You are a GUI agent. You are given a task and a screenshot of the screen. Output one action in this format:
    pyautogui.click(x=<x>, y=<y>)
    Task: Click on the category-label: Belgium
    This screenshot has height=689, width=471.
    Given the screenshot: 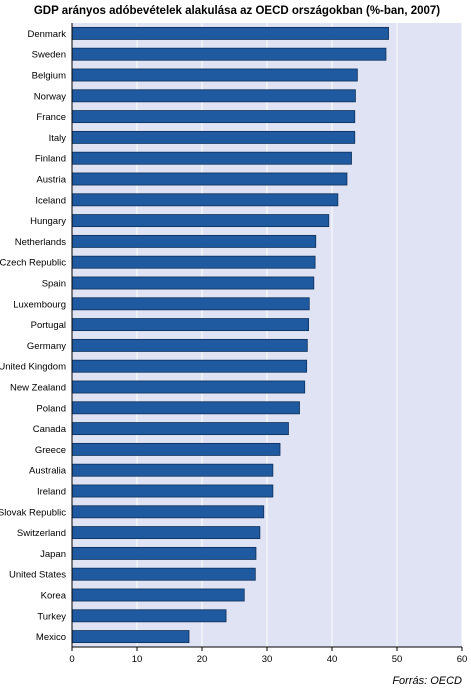 What is the action you would take?
    pyautogui.click(x=49, y=76)
    